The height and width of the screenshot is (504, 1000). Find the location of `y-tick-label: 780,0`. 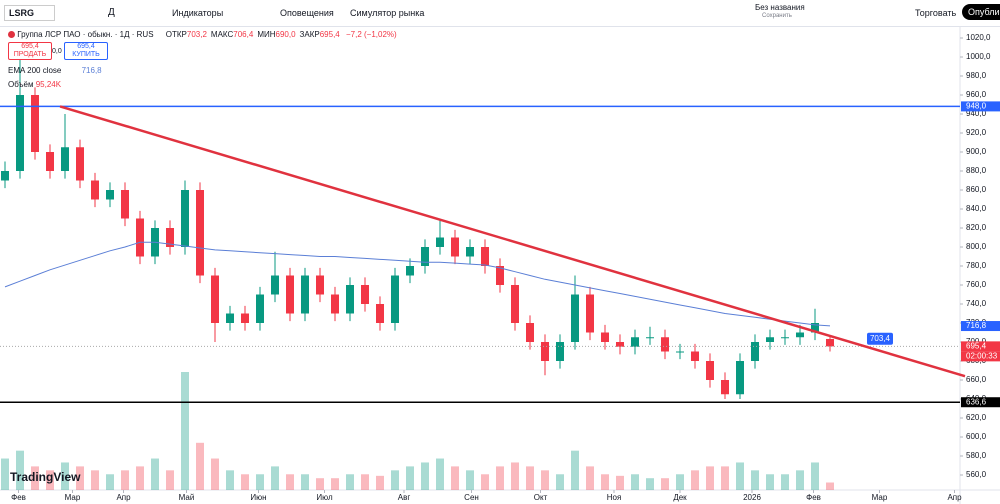

y-tick-label: 780,0 is located at coordinates (976, 265).